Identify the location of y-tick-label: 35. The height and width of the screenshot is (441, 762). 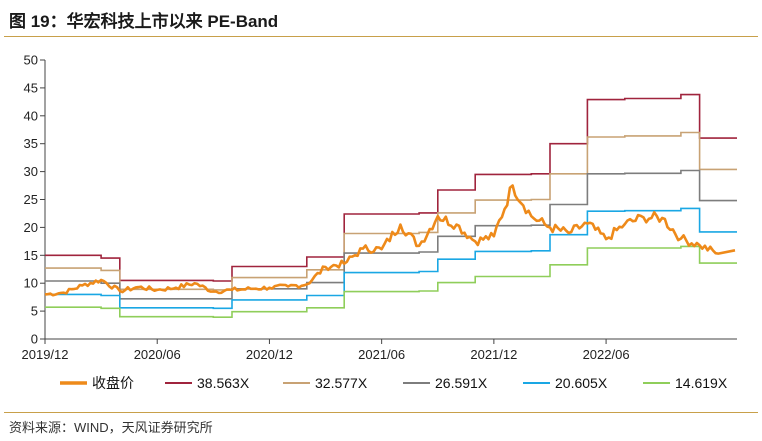
(31, 143).